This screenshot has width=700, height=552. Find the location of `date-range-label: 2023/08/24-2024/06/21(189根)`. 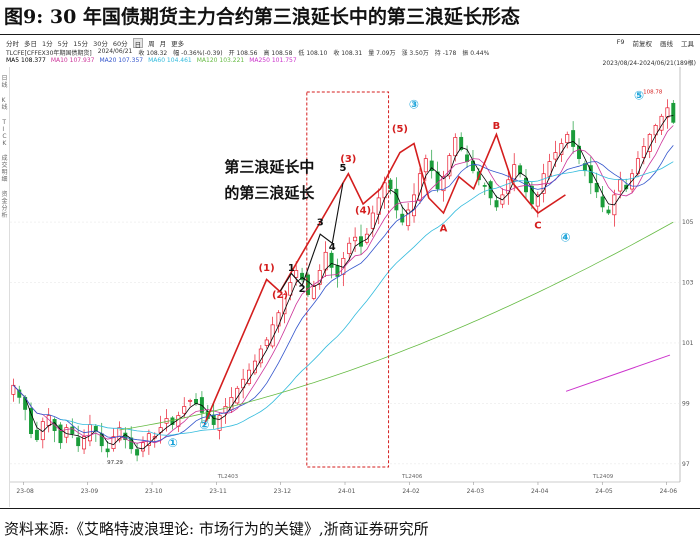

date-range-label: 2023/08/24-2024/06/21(189根) is located at coordinates (649, 63).